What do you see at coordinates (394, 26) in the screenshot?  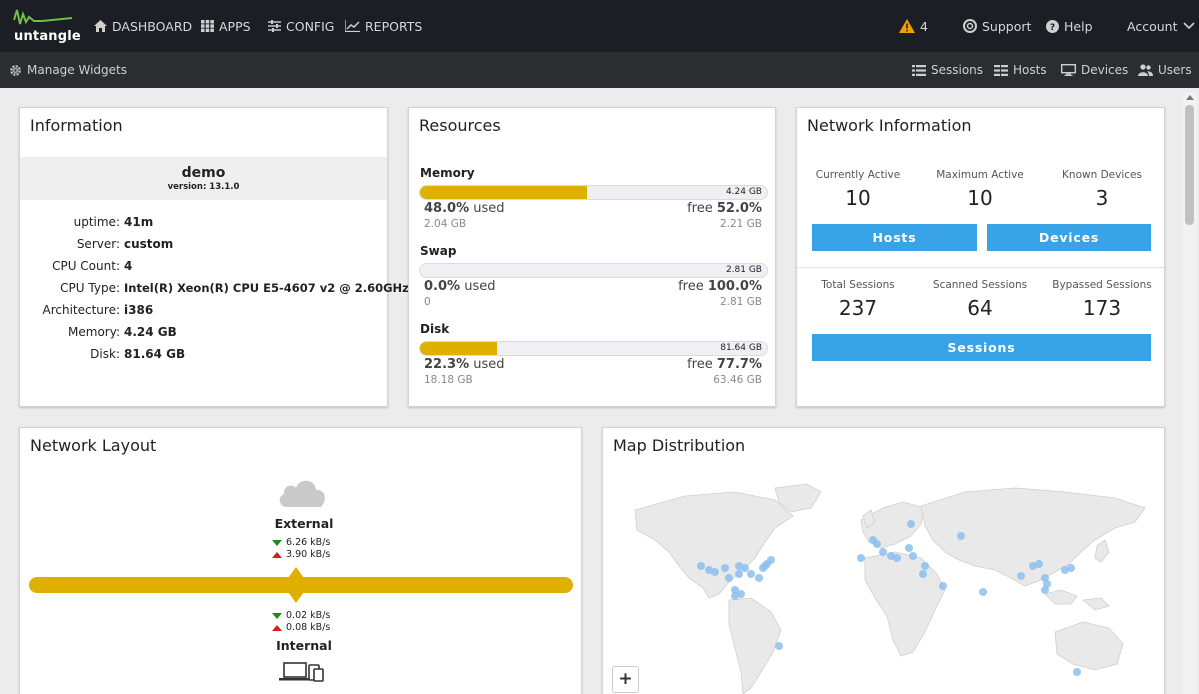 I see `nav-reports-label: REPORTS` at bounding box center [394, 26].